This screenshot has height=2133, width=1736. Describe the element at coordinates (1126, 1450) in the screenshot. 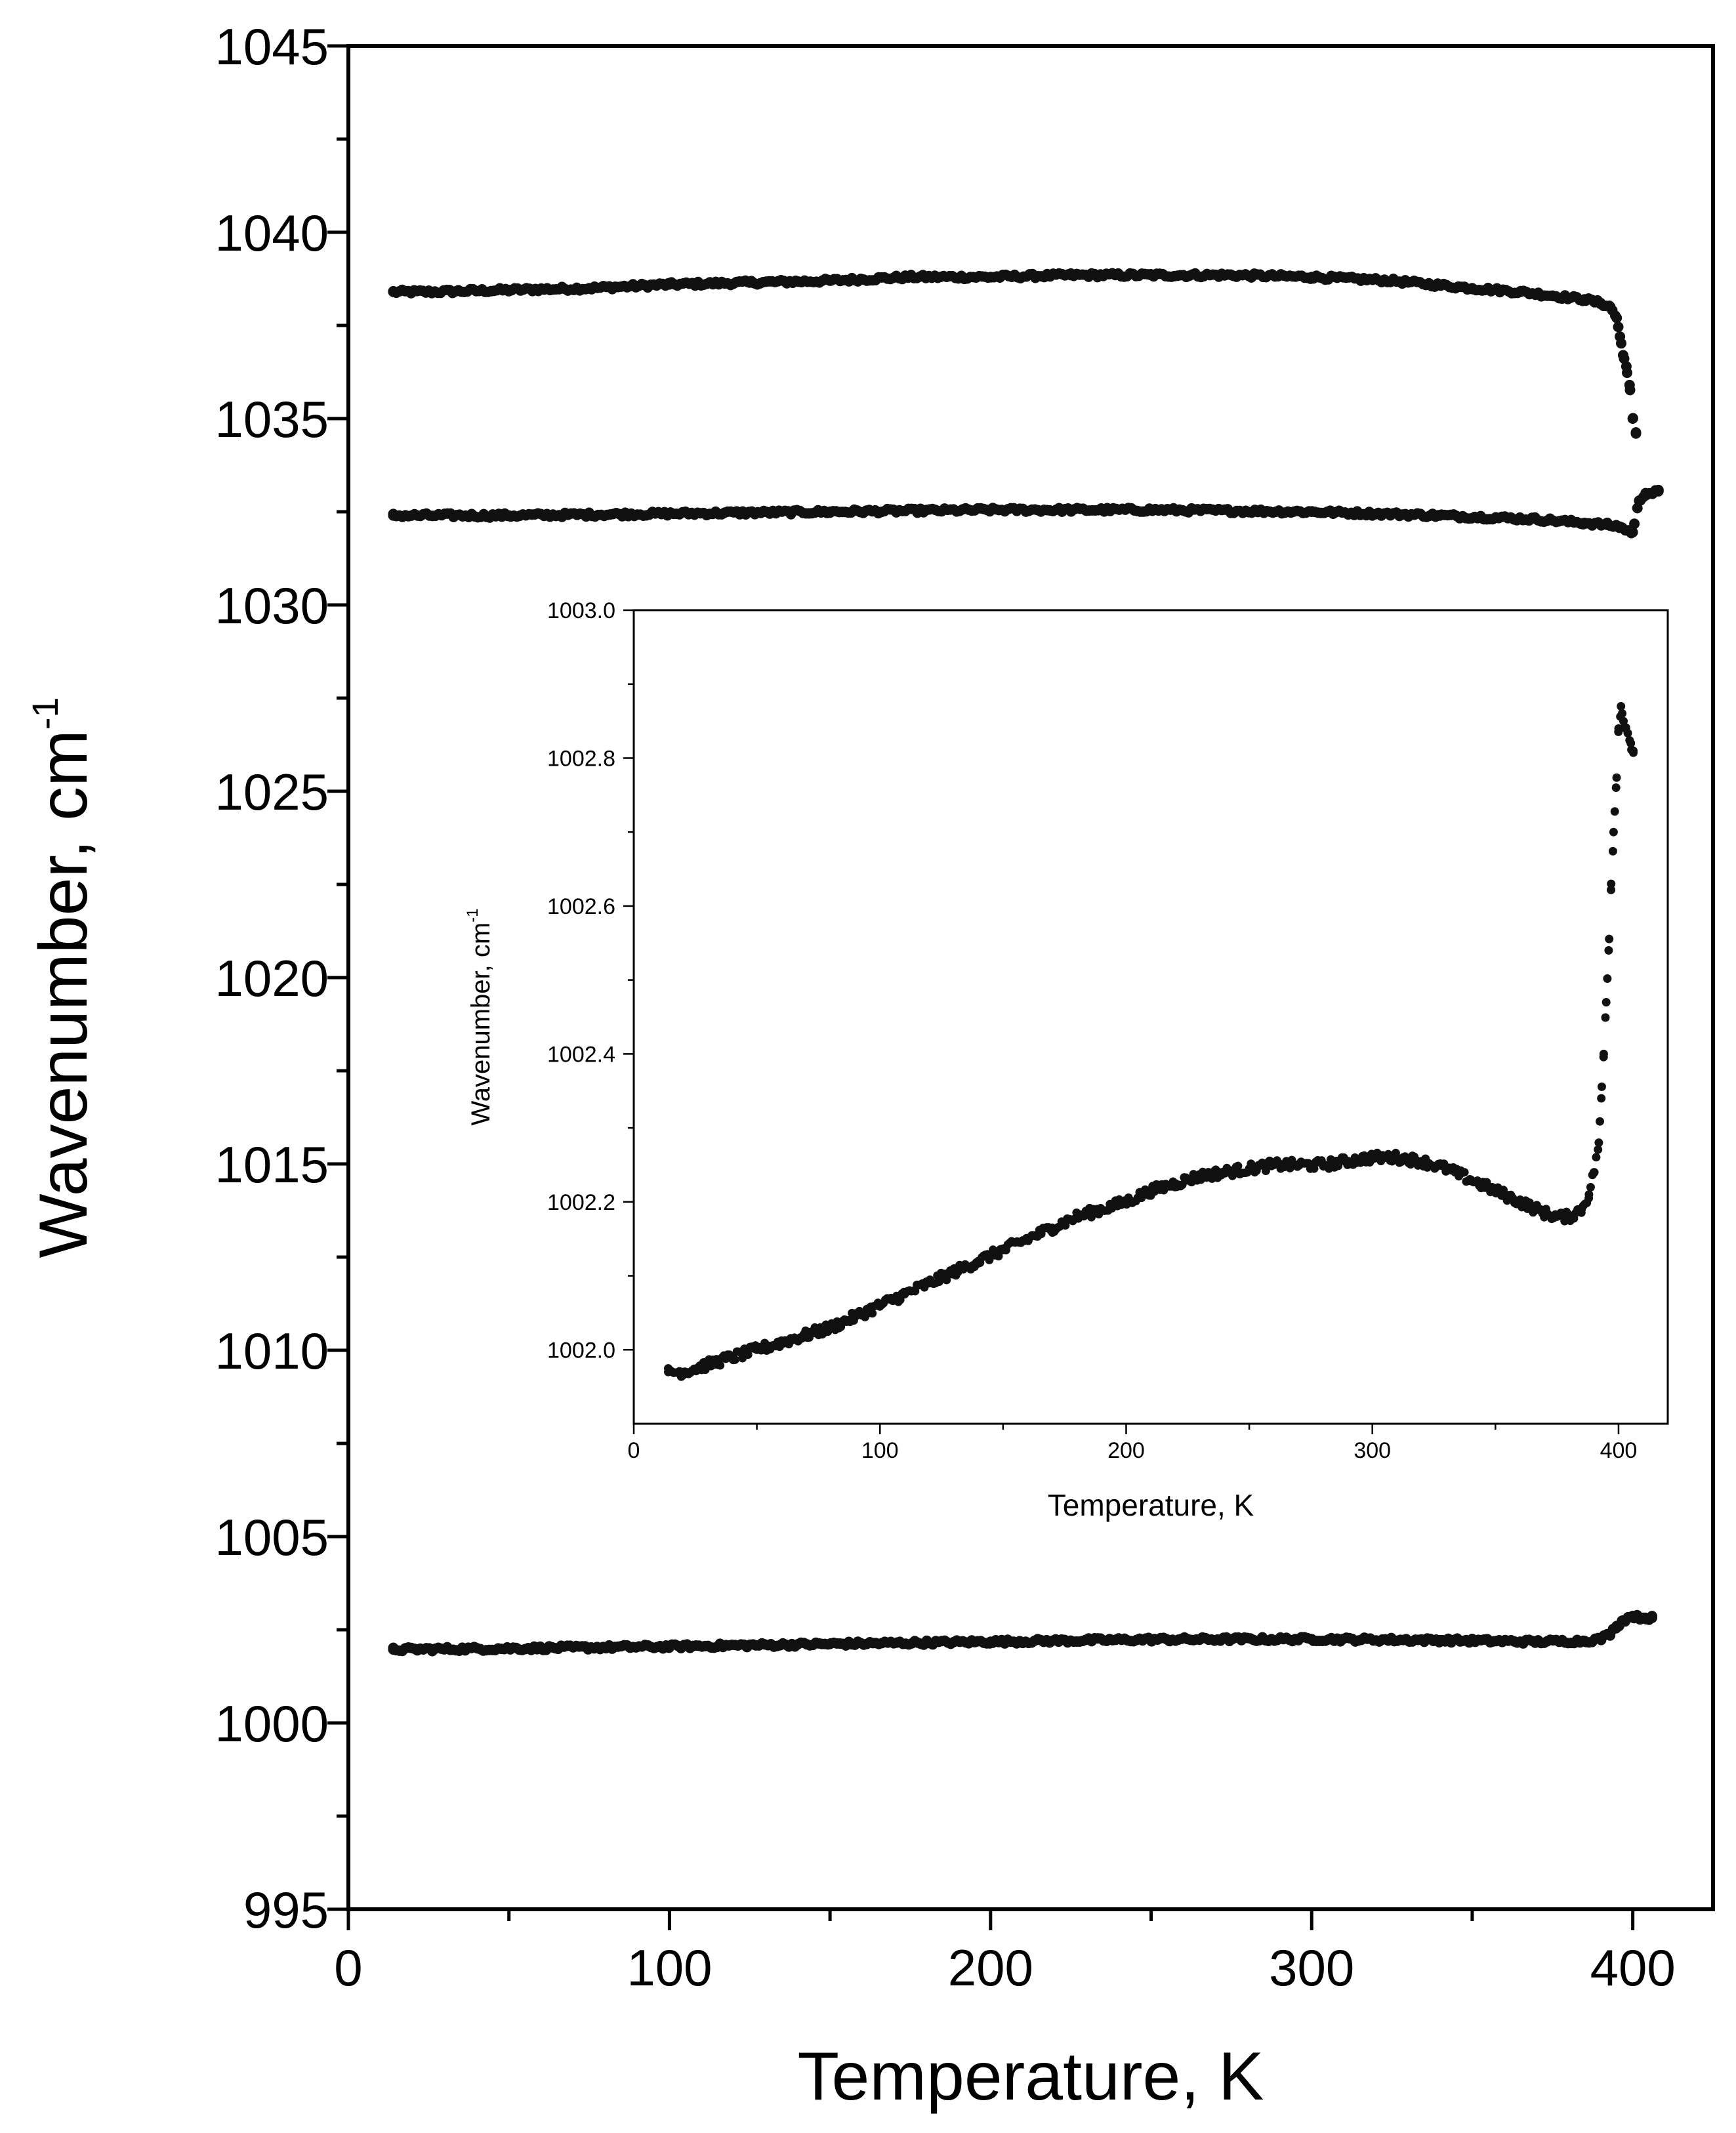

I see `x-tick-label: 200` at that location.